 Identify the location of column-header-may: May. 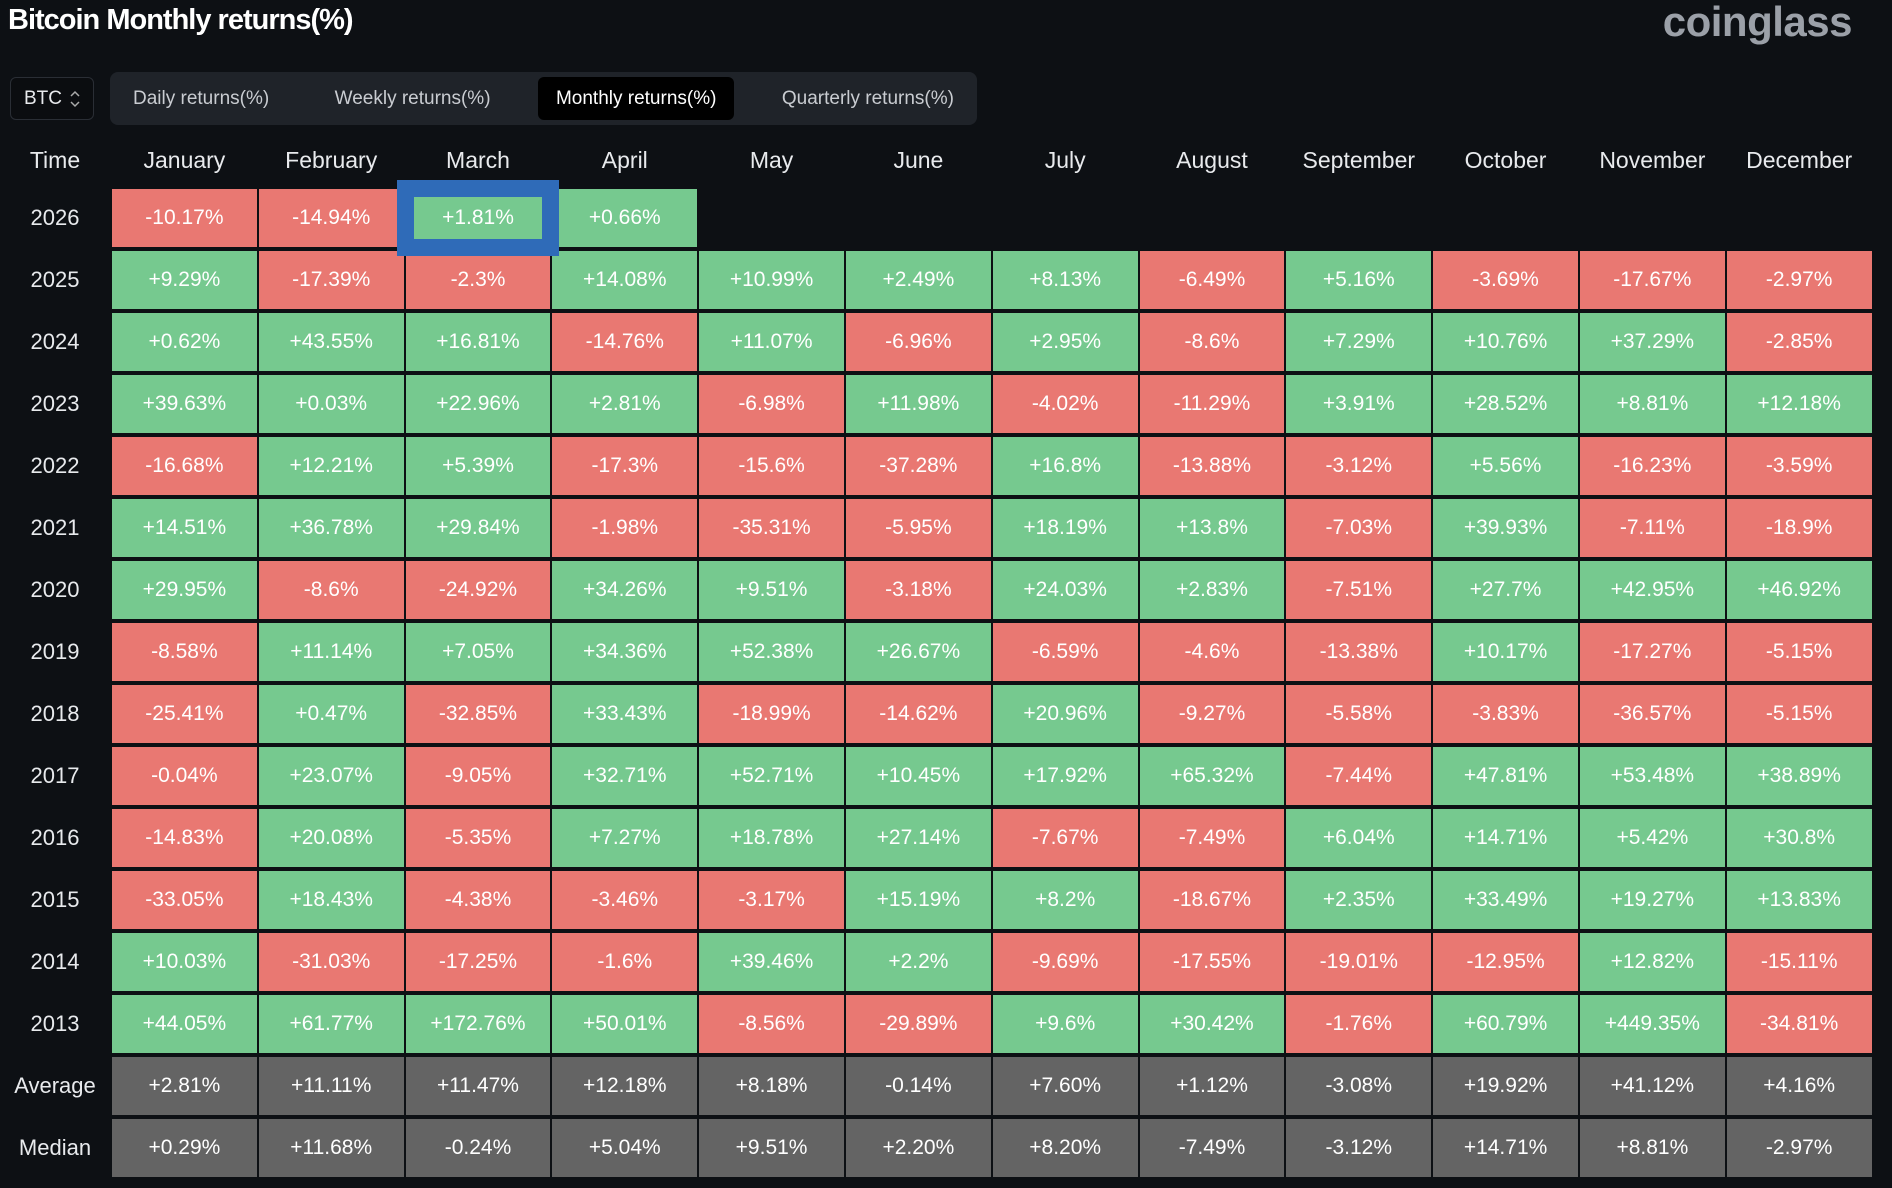
(771, 159).